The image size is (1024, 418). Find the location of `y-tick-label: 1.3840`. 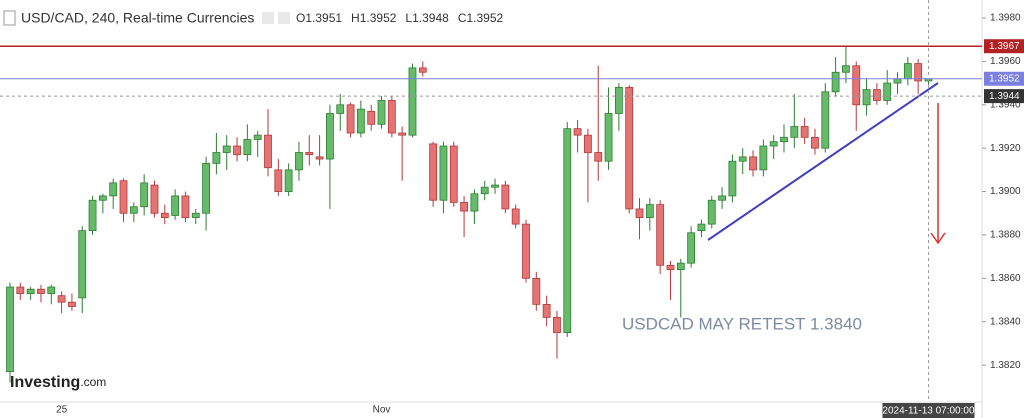

y-tick-label: 1.3840 is located at coordinates (1005, 321).